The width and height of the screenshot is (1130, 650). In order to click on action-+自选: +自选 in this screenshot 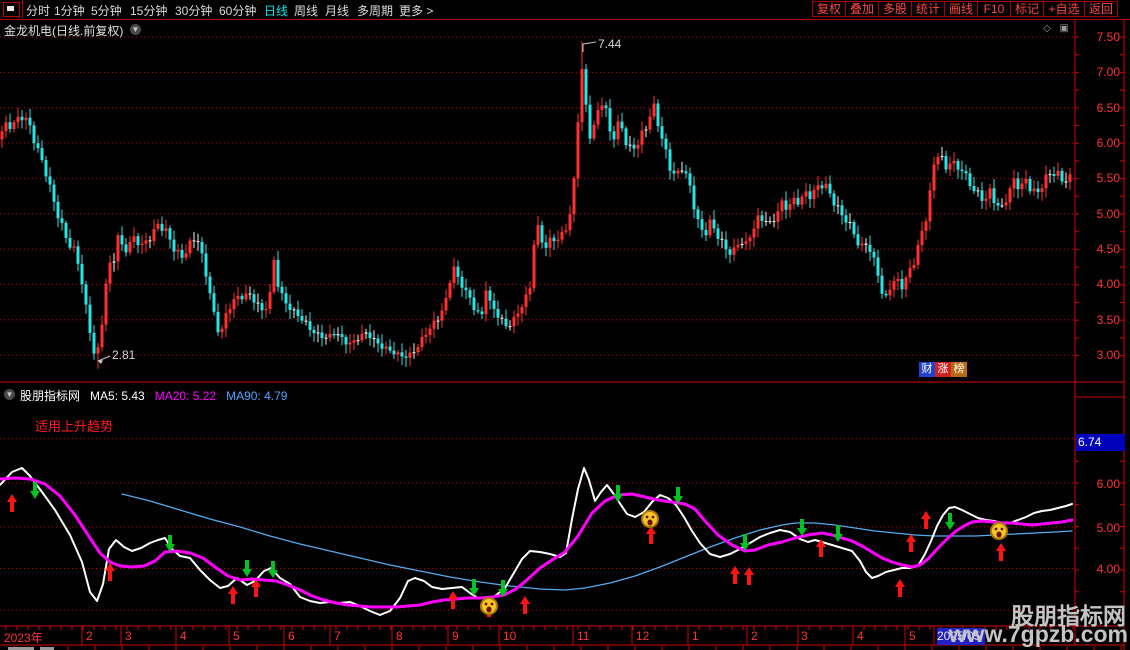, I will do `click(1064, 9)`.